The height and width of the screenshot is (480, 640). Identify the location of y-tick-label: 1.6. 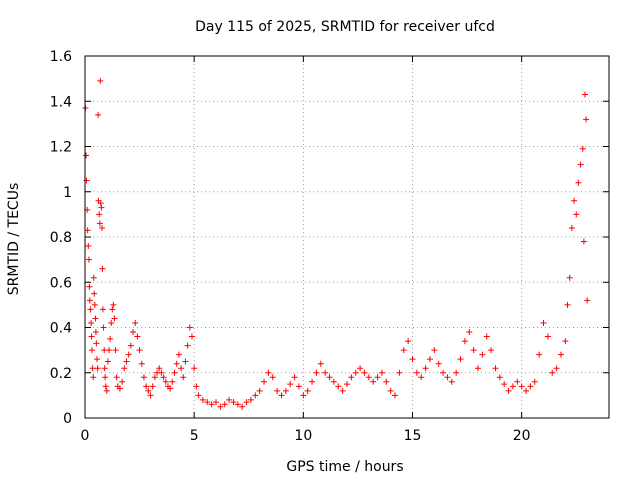
(61, 57).